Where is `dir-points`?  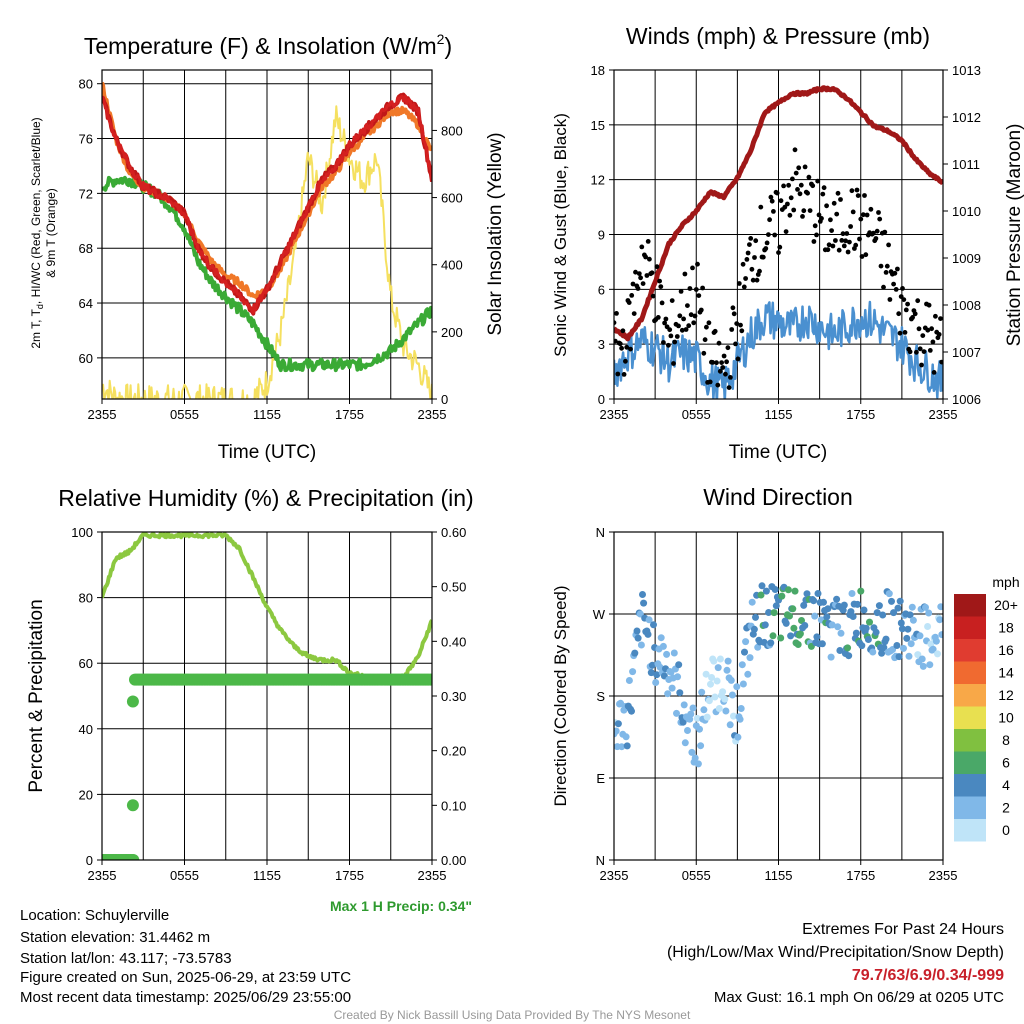
dir-points is located at coordinates (778, 675).